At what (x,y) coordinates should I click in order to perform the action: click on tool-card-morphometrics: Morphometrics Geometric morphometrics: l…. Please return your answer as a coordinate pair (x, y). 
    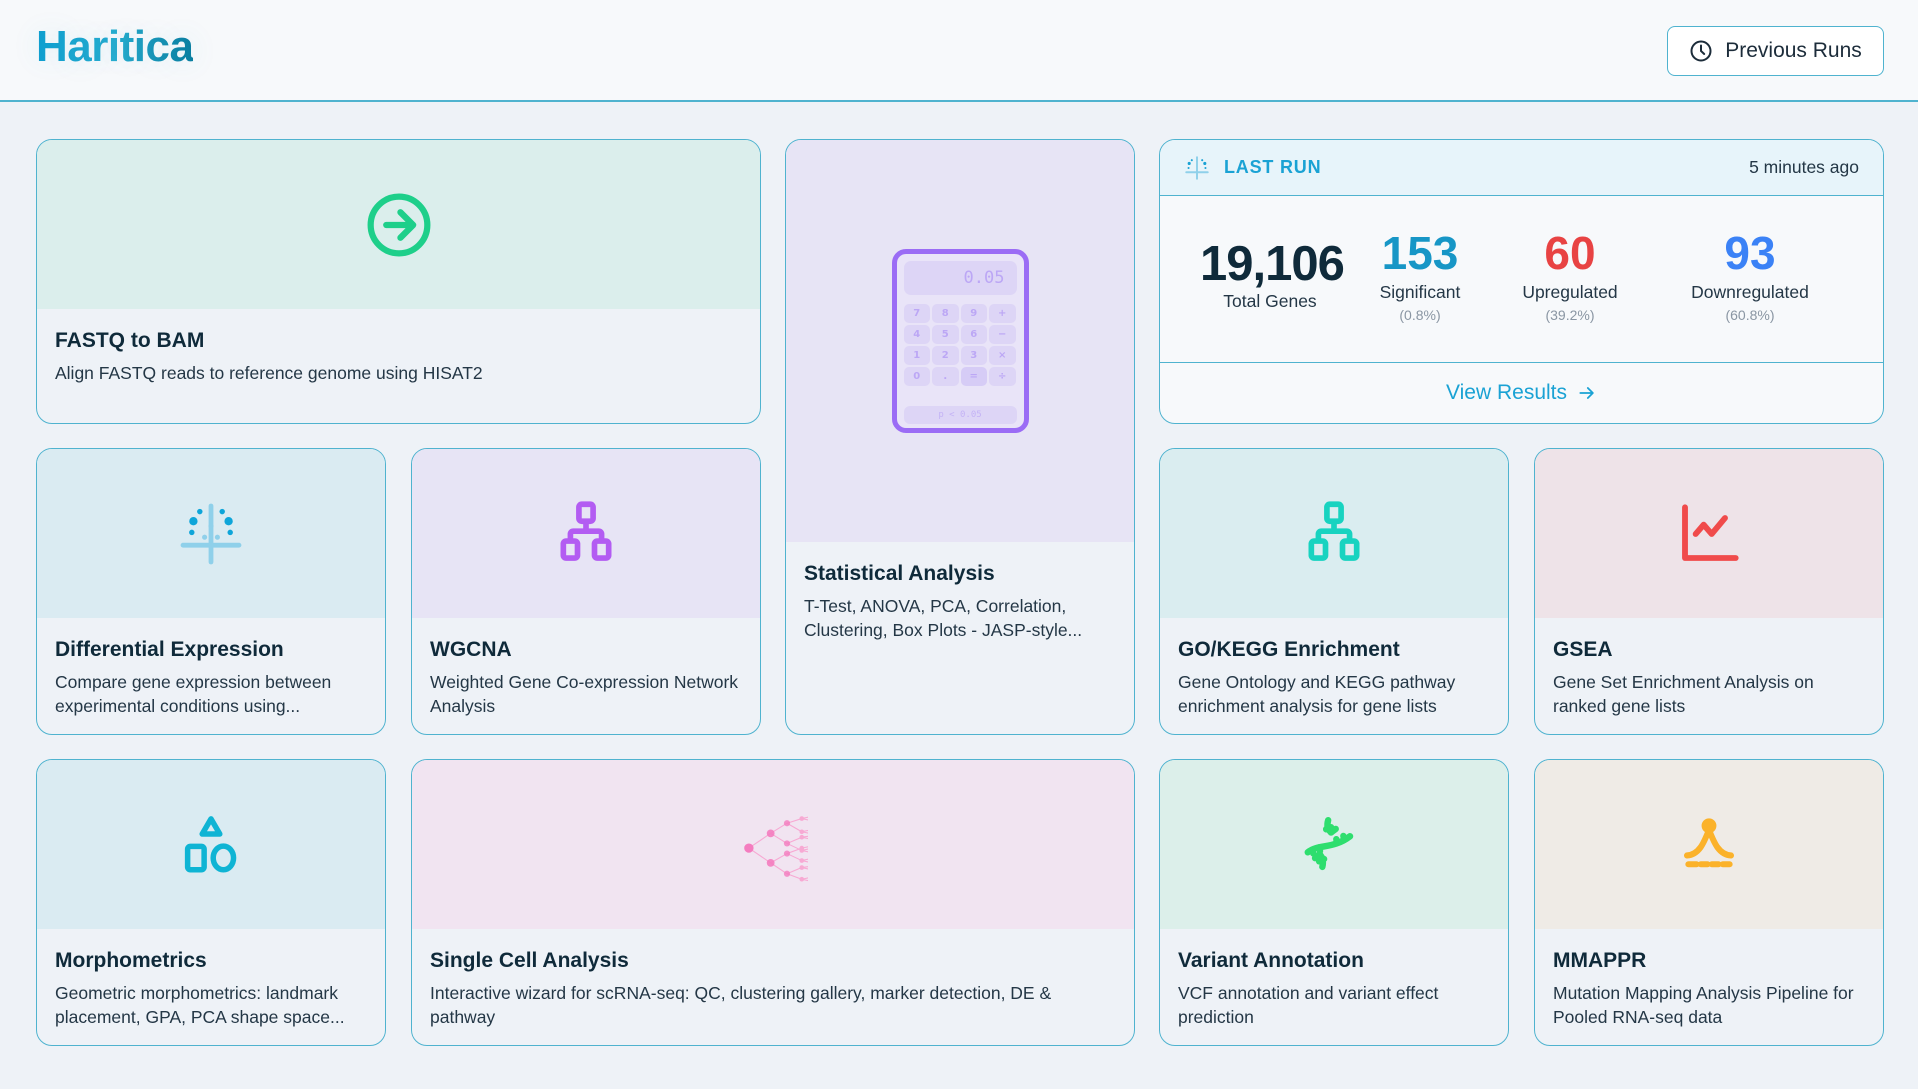
    Looking at the image, I should click on (211, 902).